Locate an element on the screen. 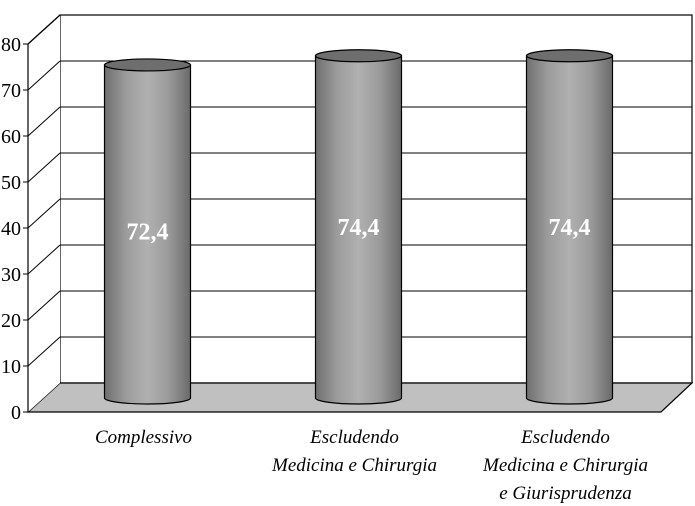 This screenshot has width=695, height=506. x-category-label: Complessivo is located at coordinates (143, 437).